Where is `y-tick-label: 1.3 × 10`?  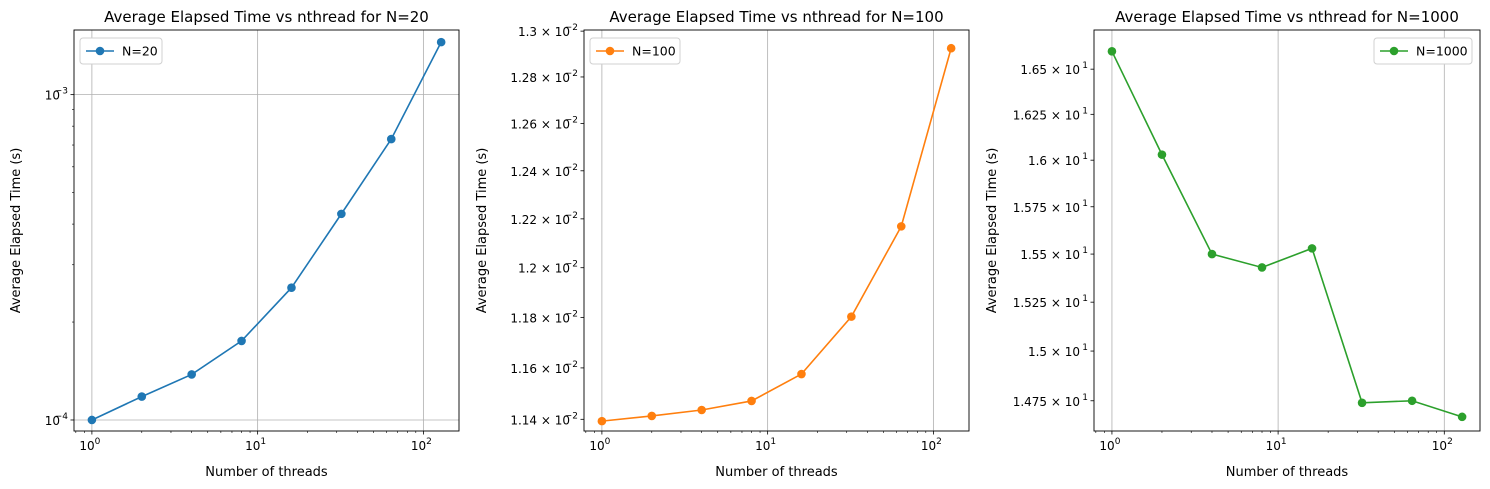 y-tick-label: 1.3 × 10 is located at coordinates (544, 32).